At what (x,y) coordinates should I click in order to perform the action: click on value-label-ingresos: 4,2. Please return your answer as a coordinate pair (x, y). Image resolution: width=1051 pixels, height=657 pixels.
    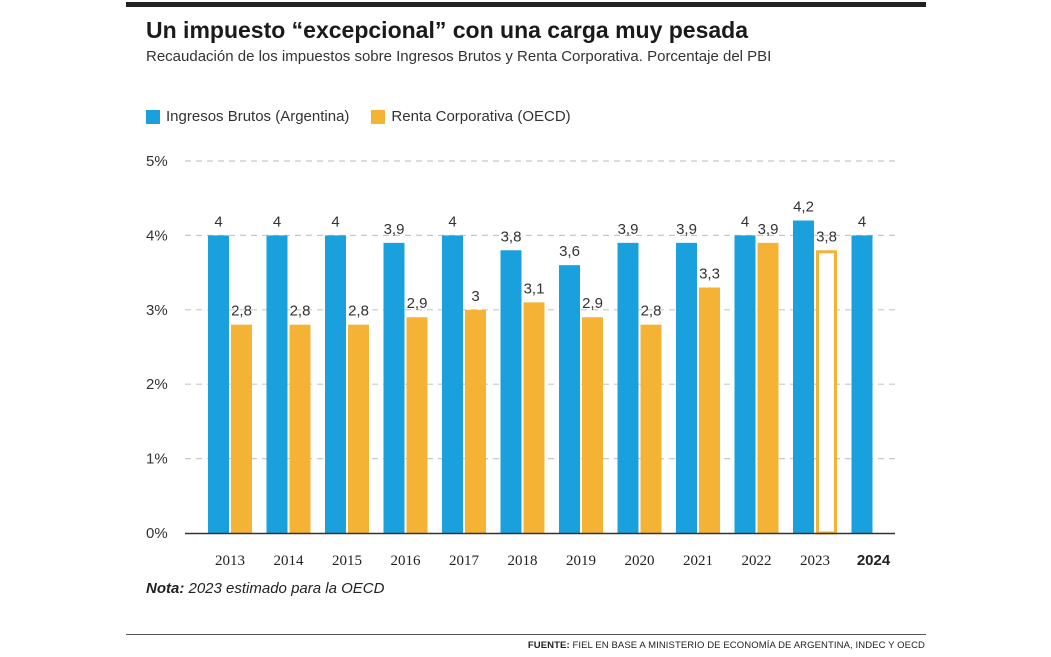
    Looking at the image, I should click on (803, 207).